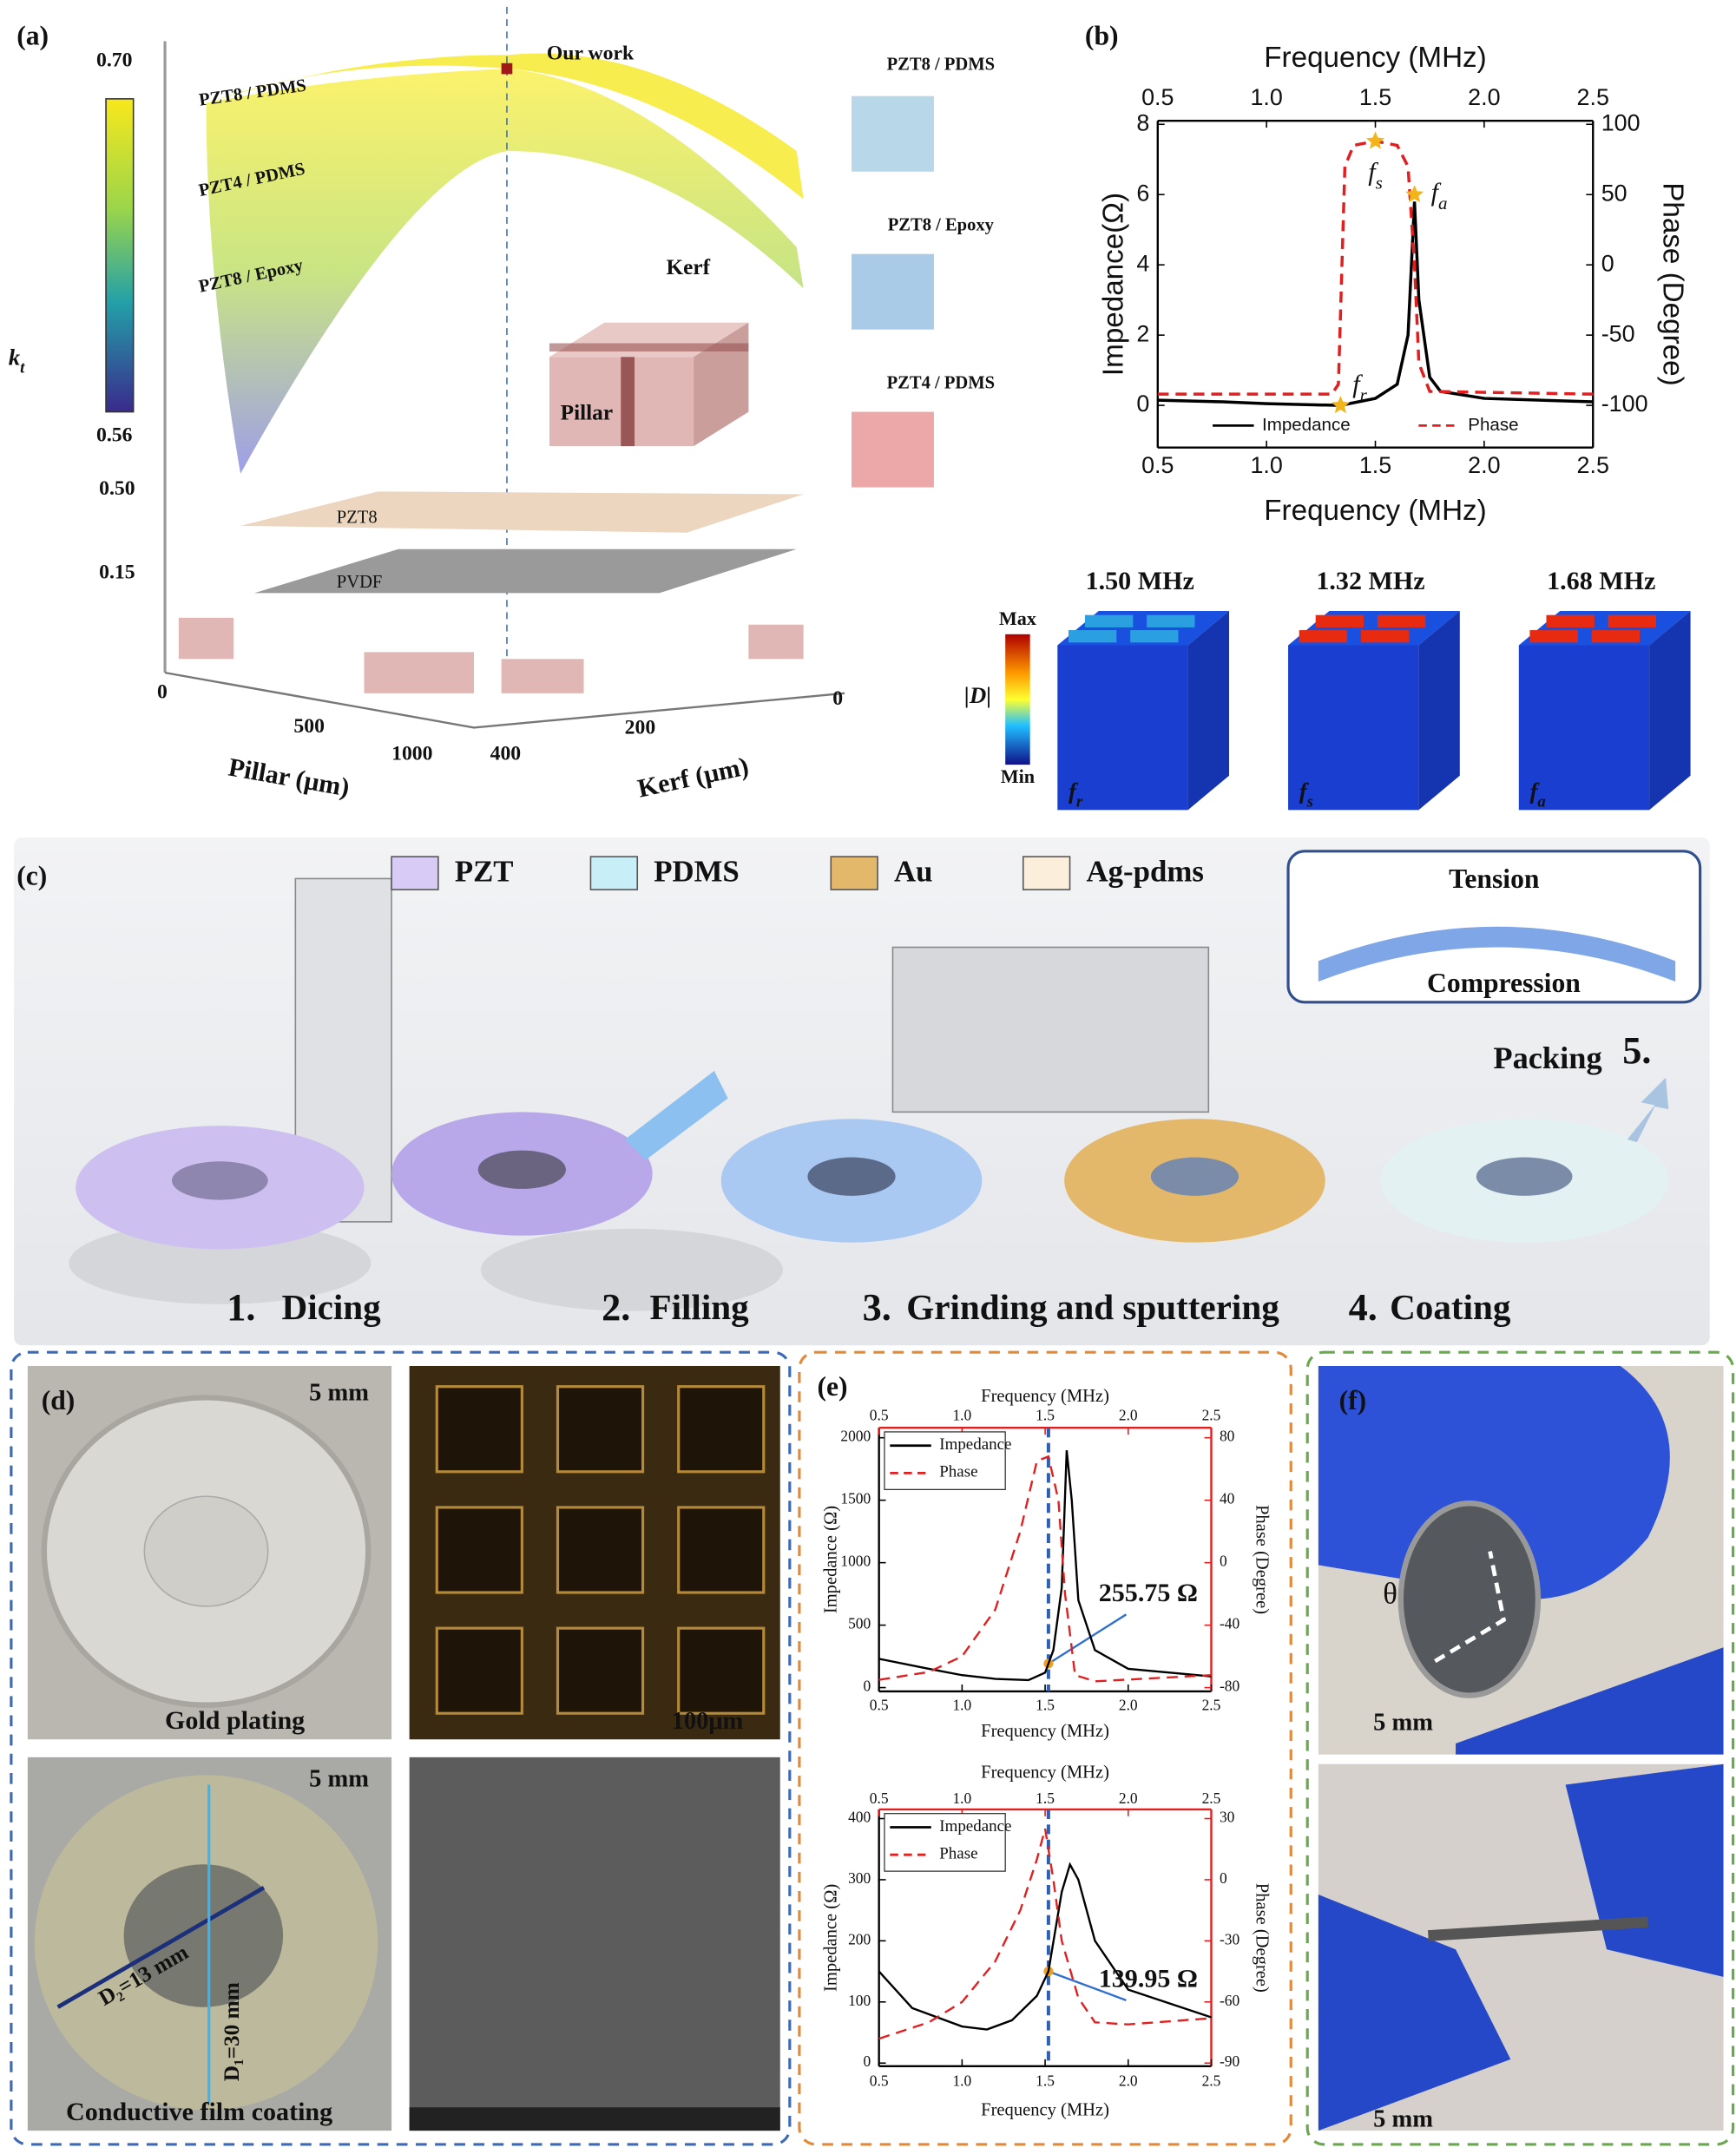 This screenshot has width=1736, height=2154. Describe the element at coordinates (411, 753) in the screenshot. I see `pillar-tick: 1000` at that location.